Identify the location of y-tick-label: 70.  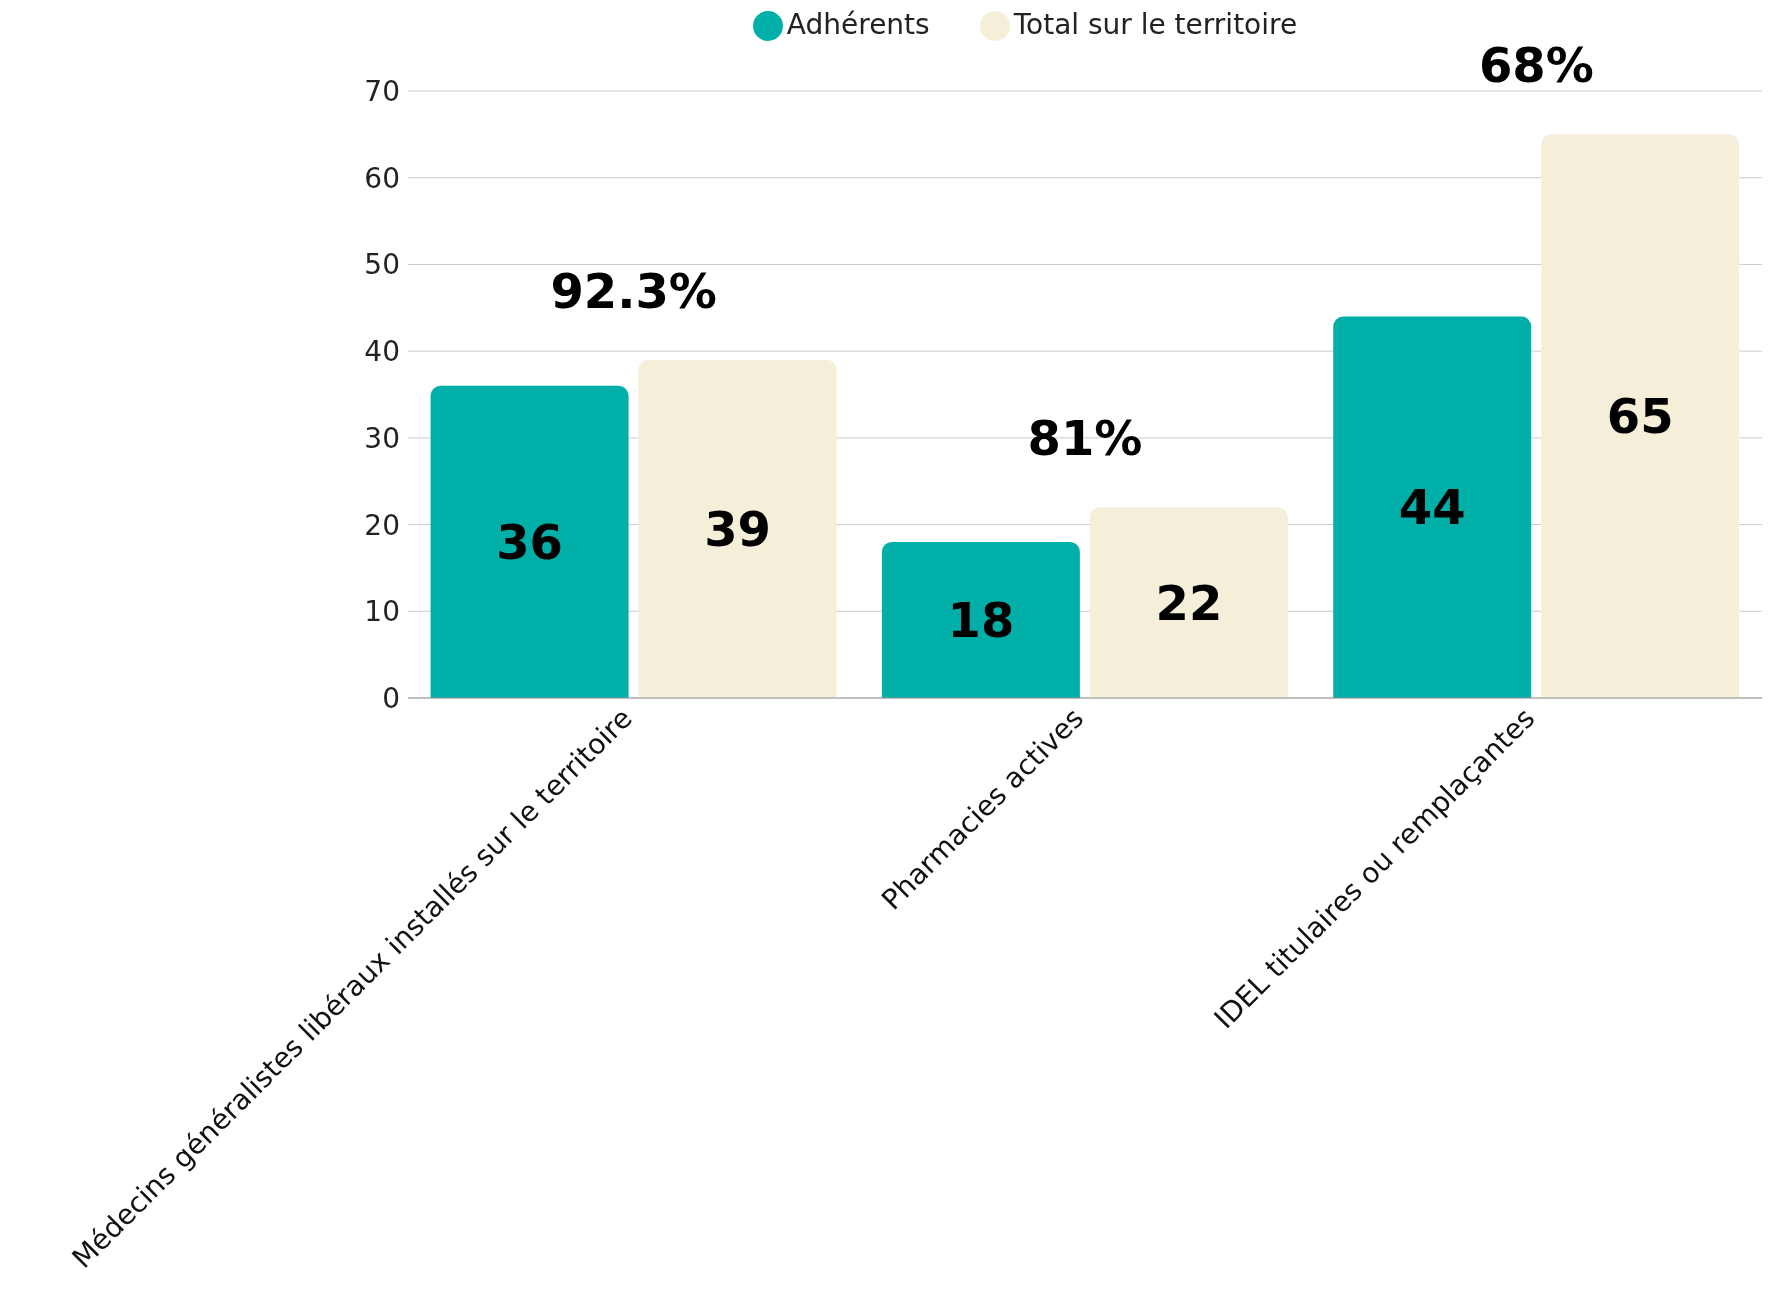
(382, 91).